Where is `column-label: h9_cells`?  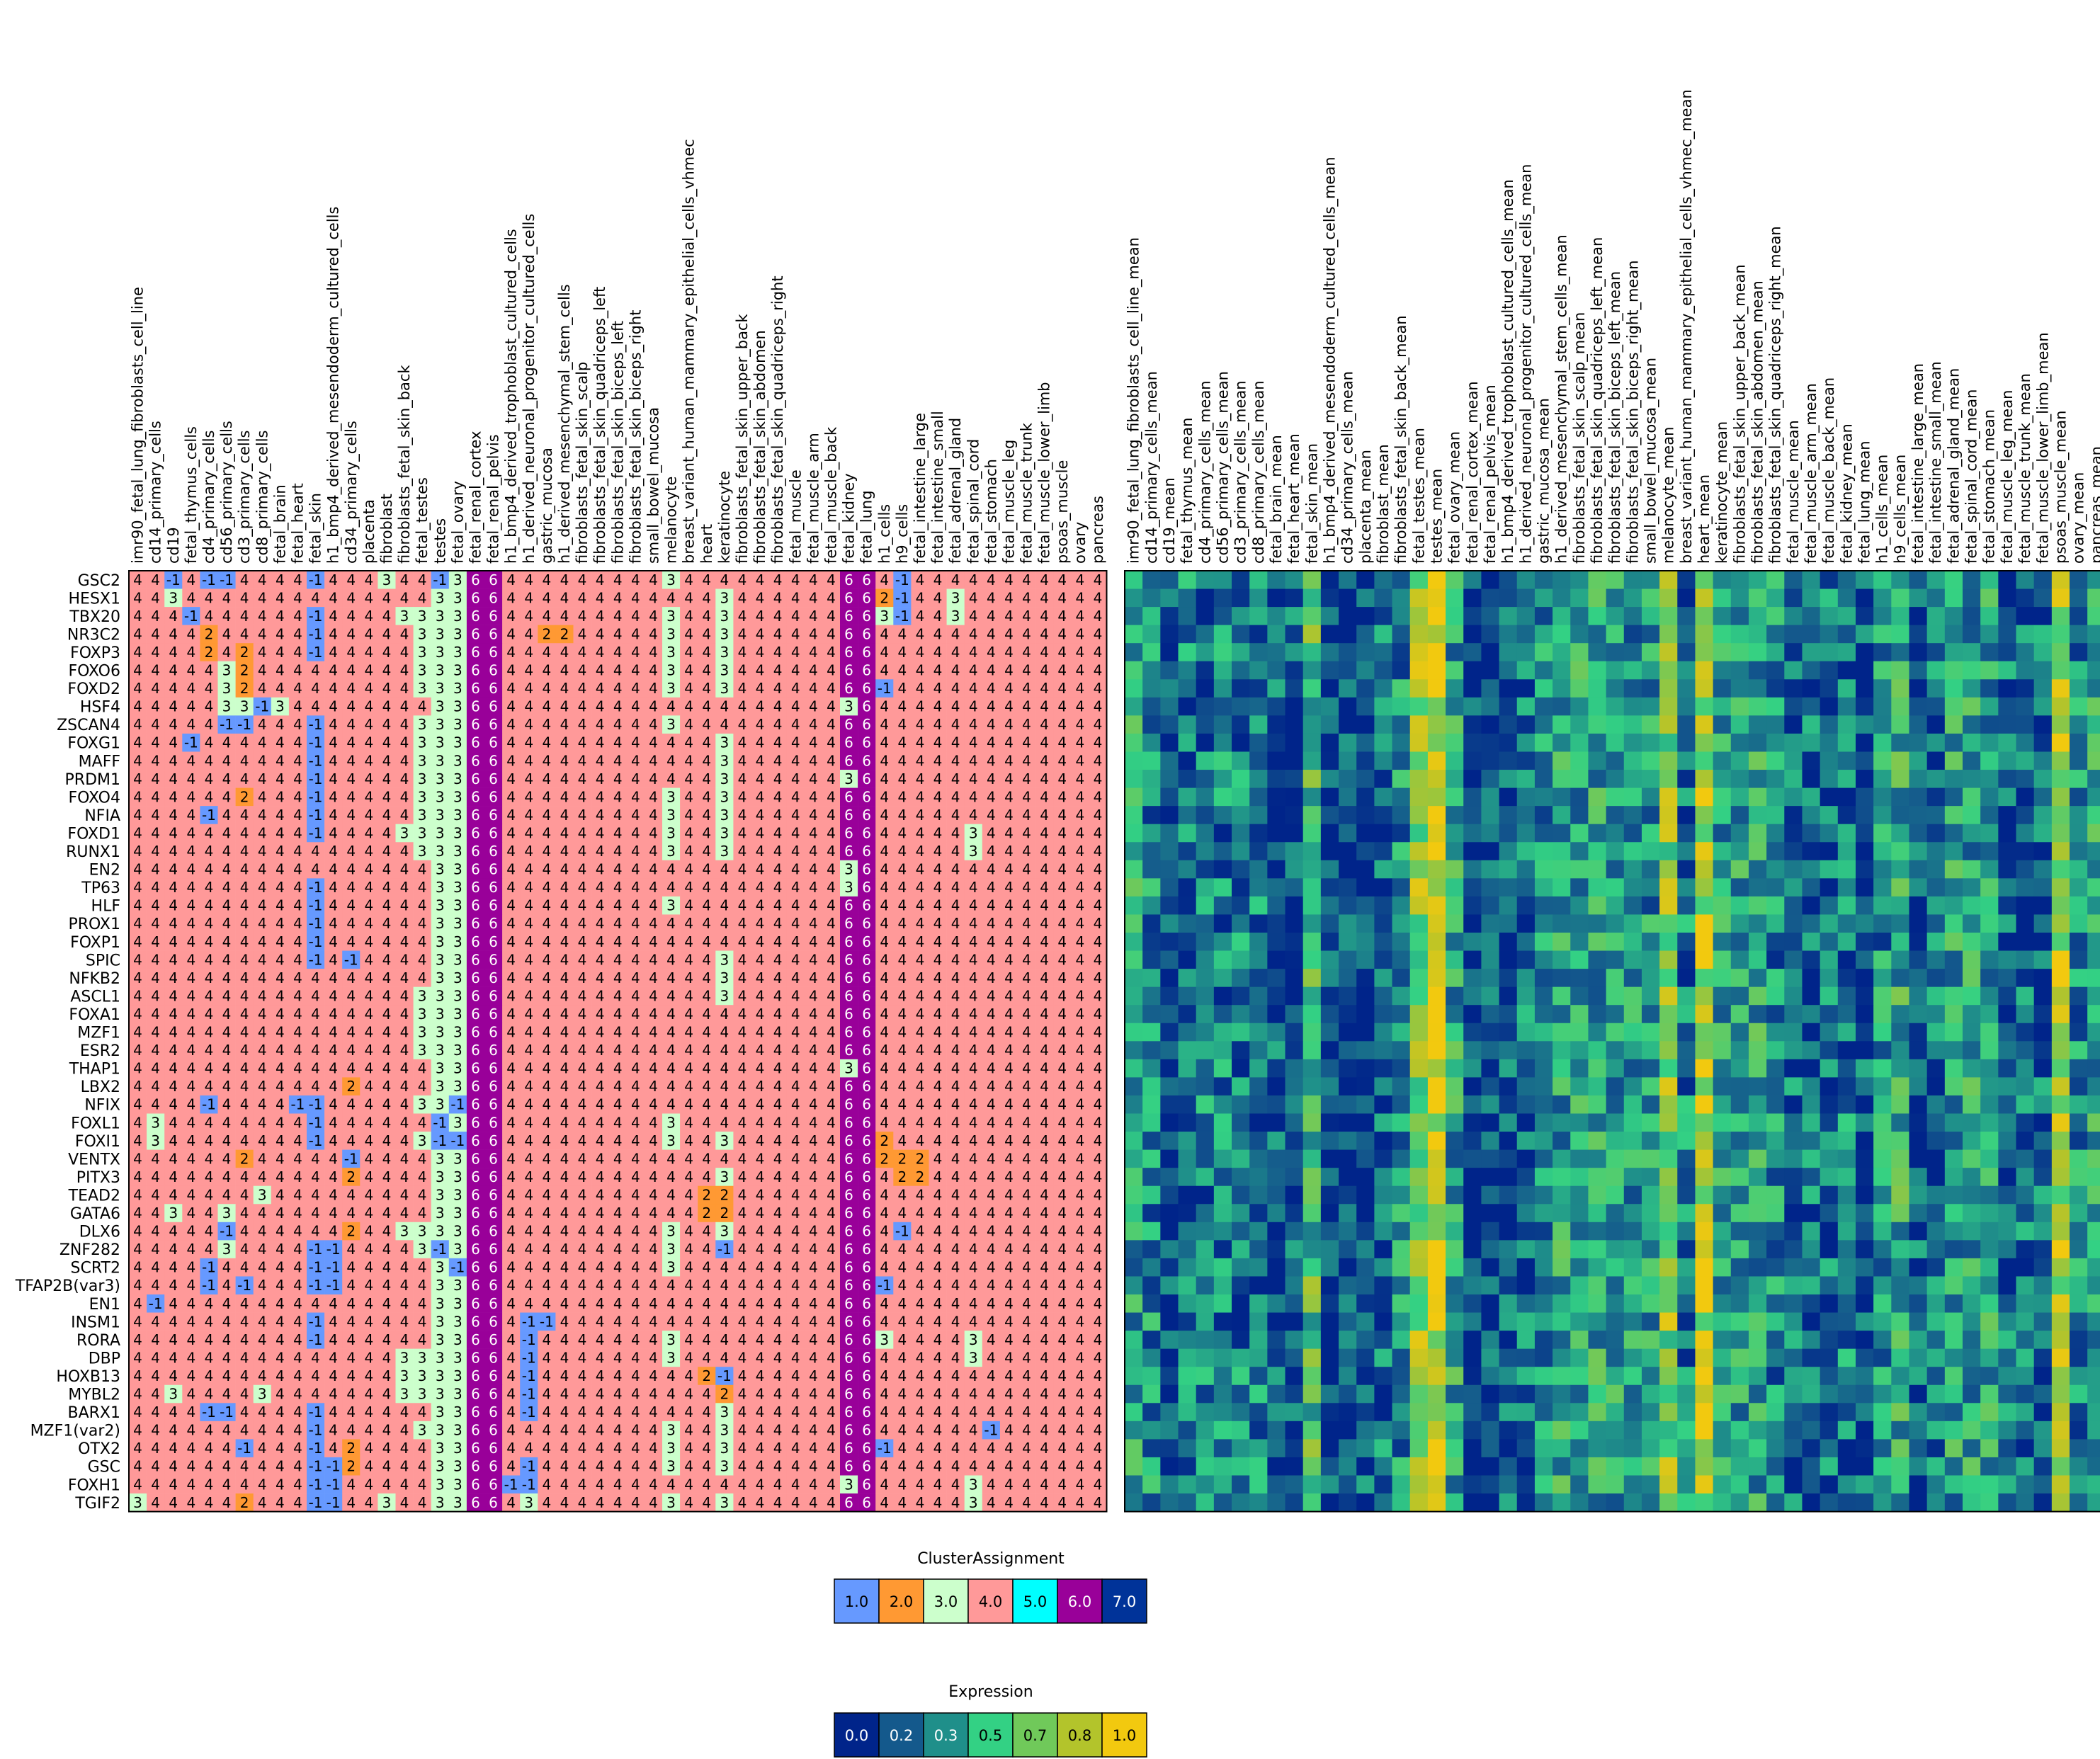
column-label: h9_cells is located at coordinates (903, 534).